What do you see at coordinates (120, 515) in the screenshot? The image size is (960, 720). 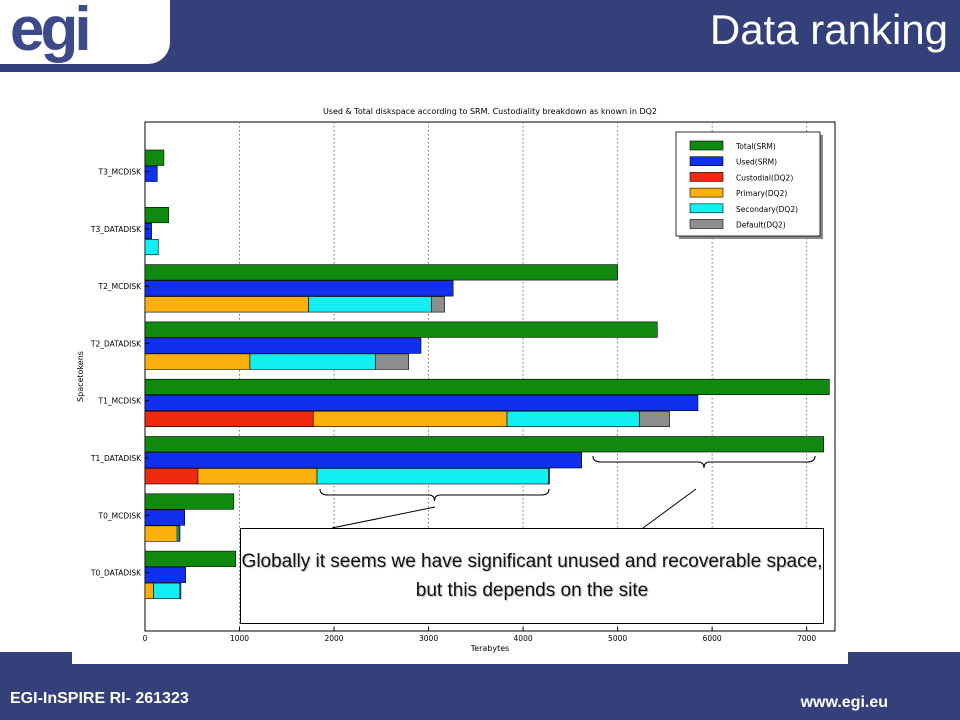 I see `y-tick-label: T0_MCDISK` at bounding box center [120, 515].